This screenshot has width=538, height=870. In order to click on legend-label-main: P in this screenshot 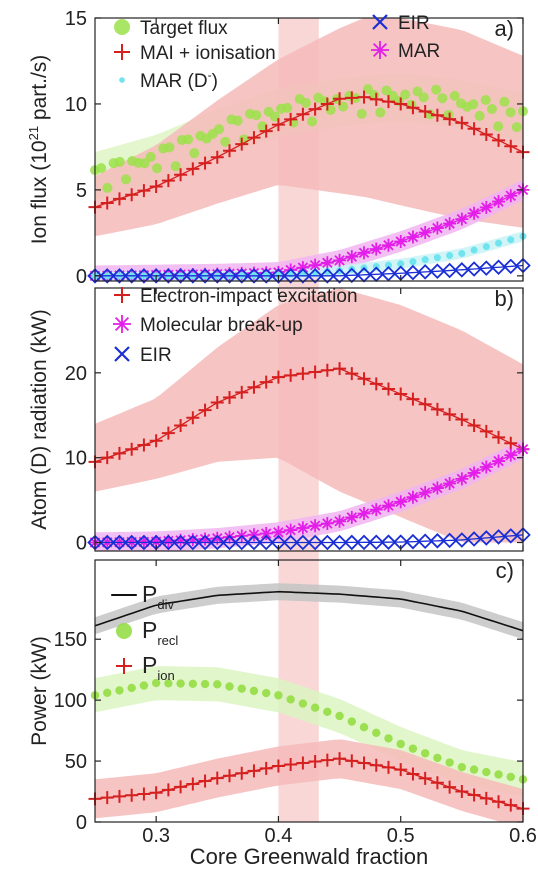, I will do `click(149, 594)`.